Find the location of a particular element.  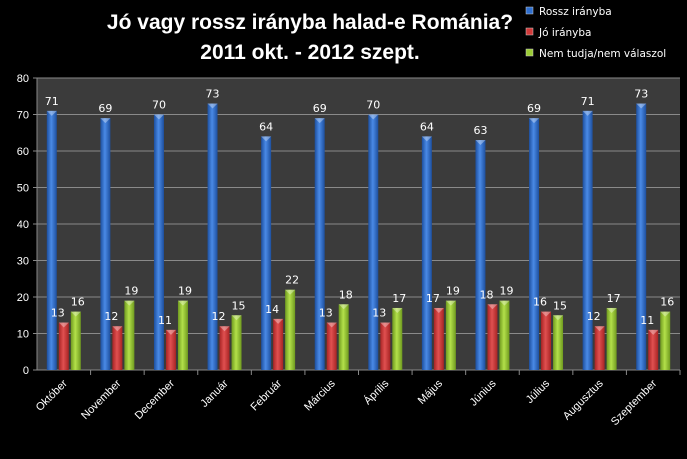

y-tick-label: 0 is located at coordinates (26, 371).